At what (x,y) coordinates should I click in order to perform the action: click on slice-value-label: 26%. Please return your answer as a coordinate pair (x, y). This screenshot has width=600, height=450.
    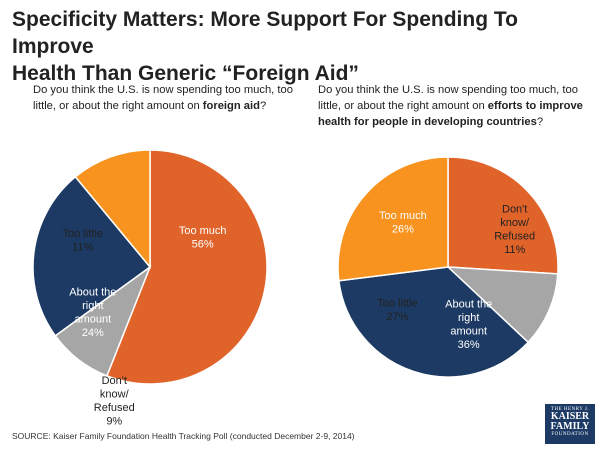
    Looking at the image, I should click on (403, 230).